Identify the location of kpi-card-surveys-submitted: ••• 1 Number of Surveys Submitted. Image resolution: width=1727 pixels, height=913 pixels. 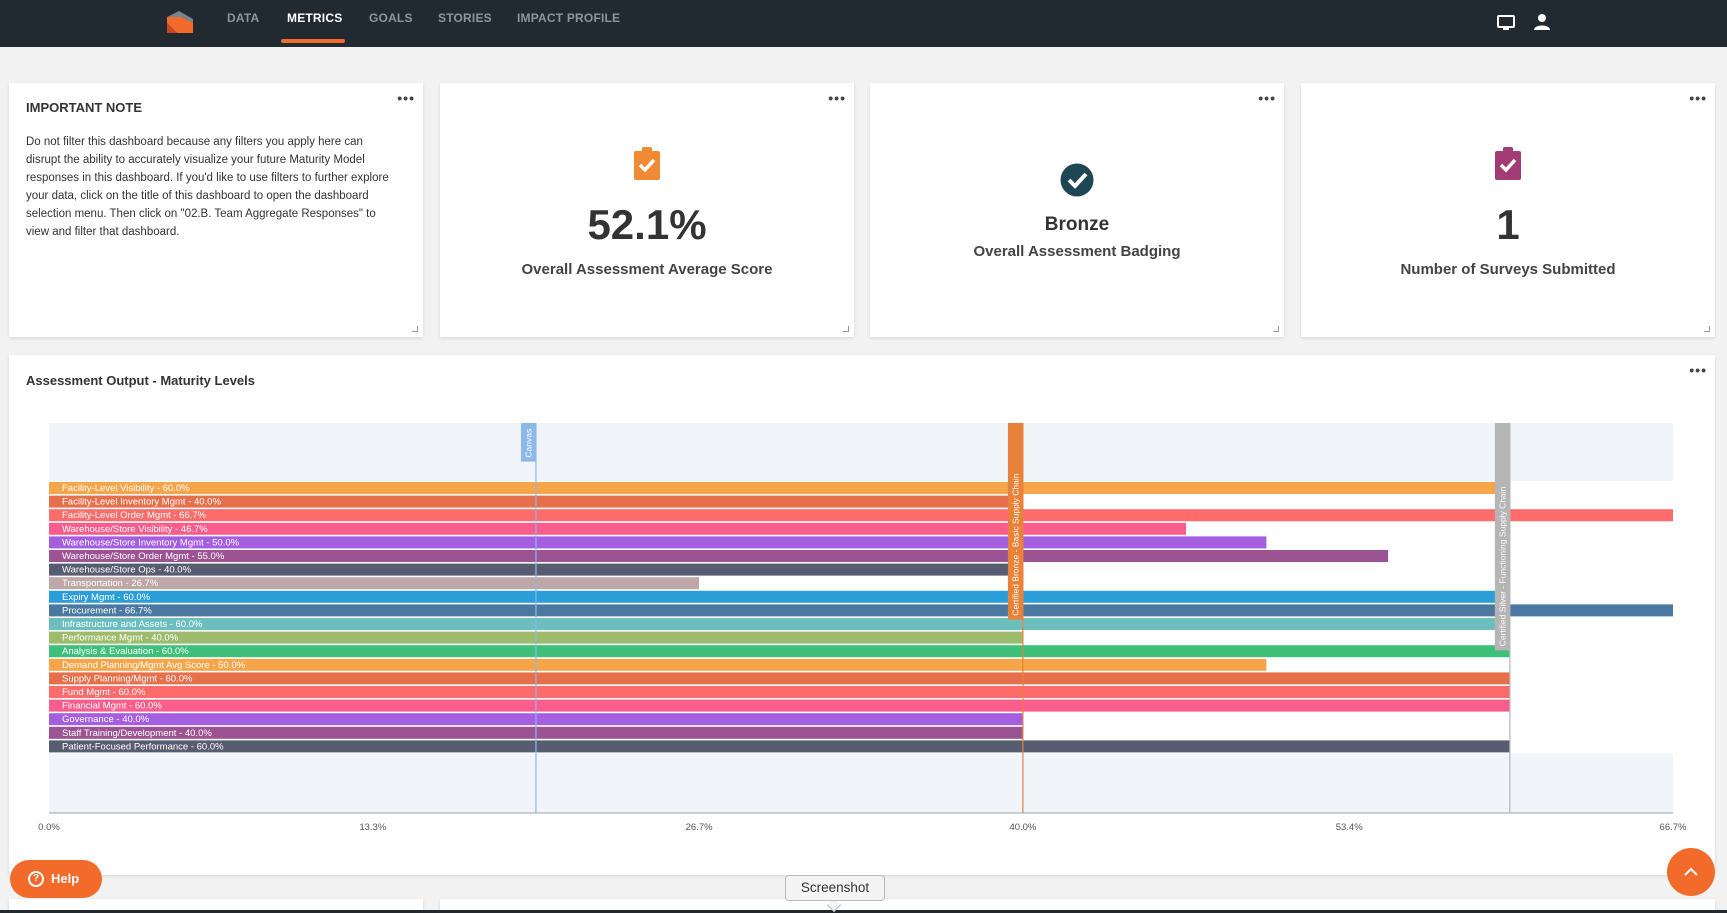
(1508, 210).